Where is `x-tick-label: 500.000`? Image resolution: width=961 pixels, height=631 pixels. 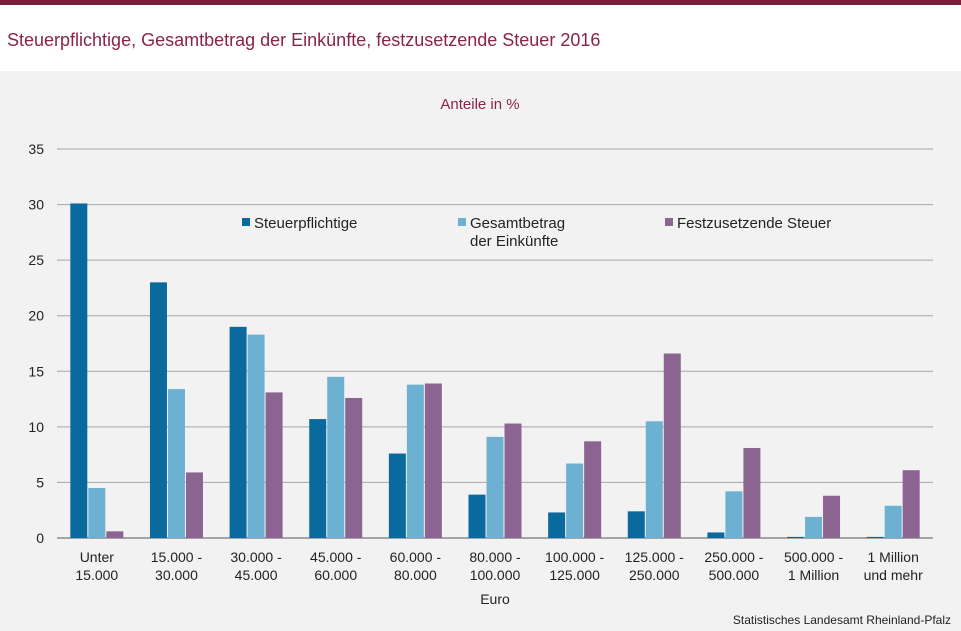 x-tick-label: 500.000 is located at coordinates (734, 575).